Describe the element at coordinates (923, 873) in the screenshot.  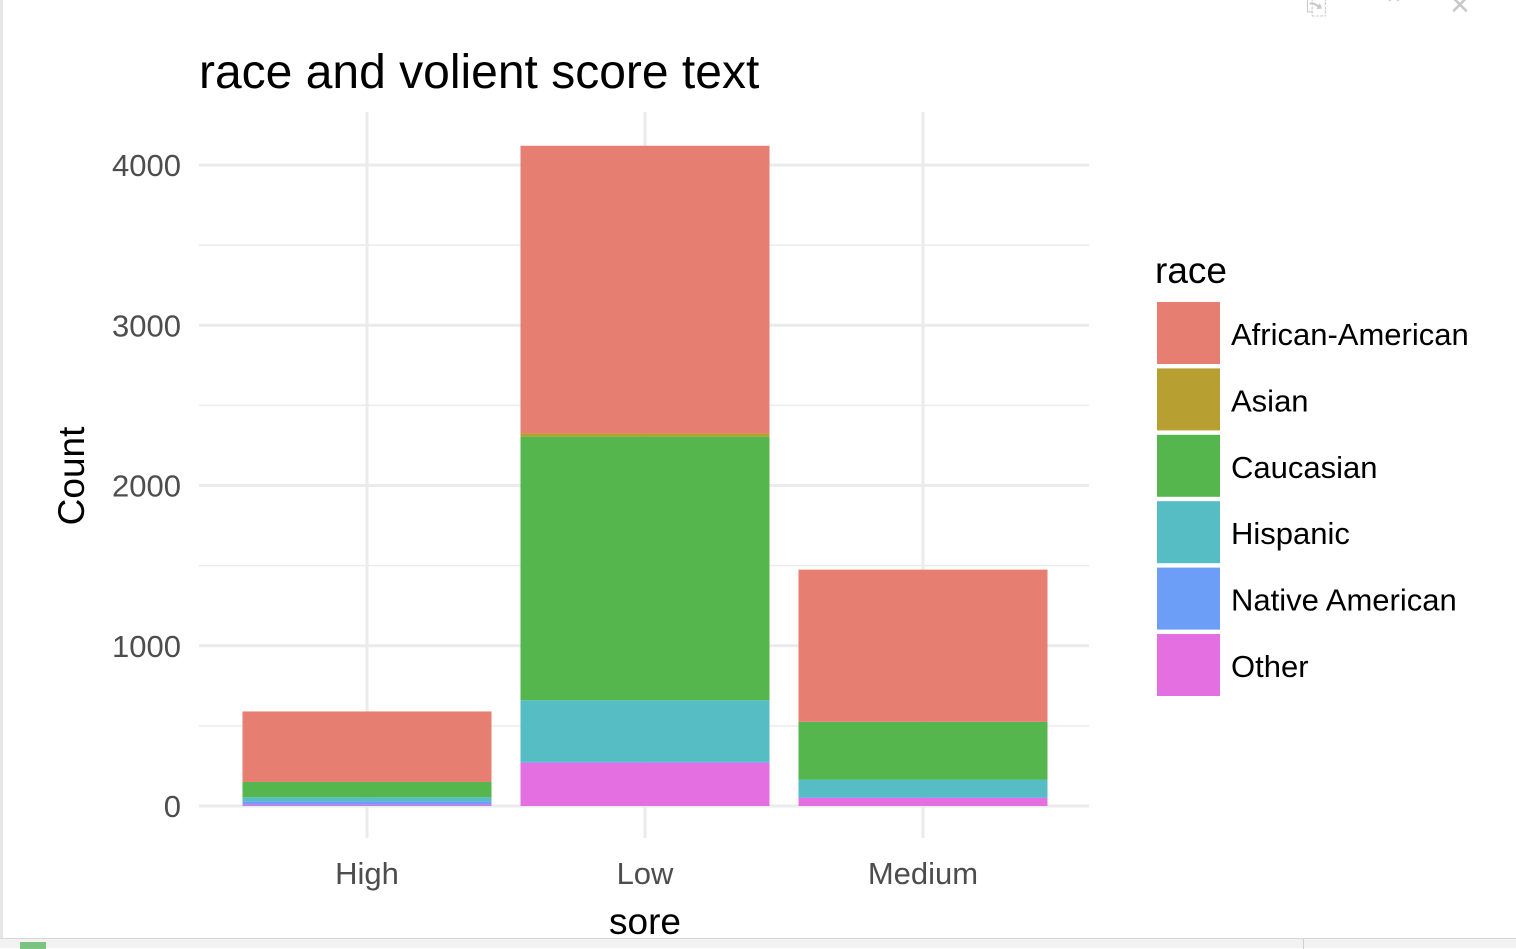
I see `x-tick-label: Medium` at that location.